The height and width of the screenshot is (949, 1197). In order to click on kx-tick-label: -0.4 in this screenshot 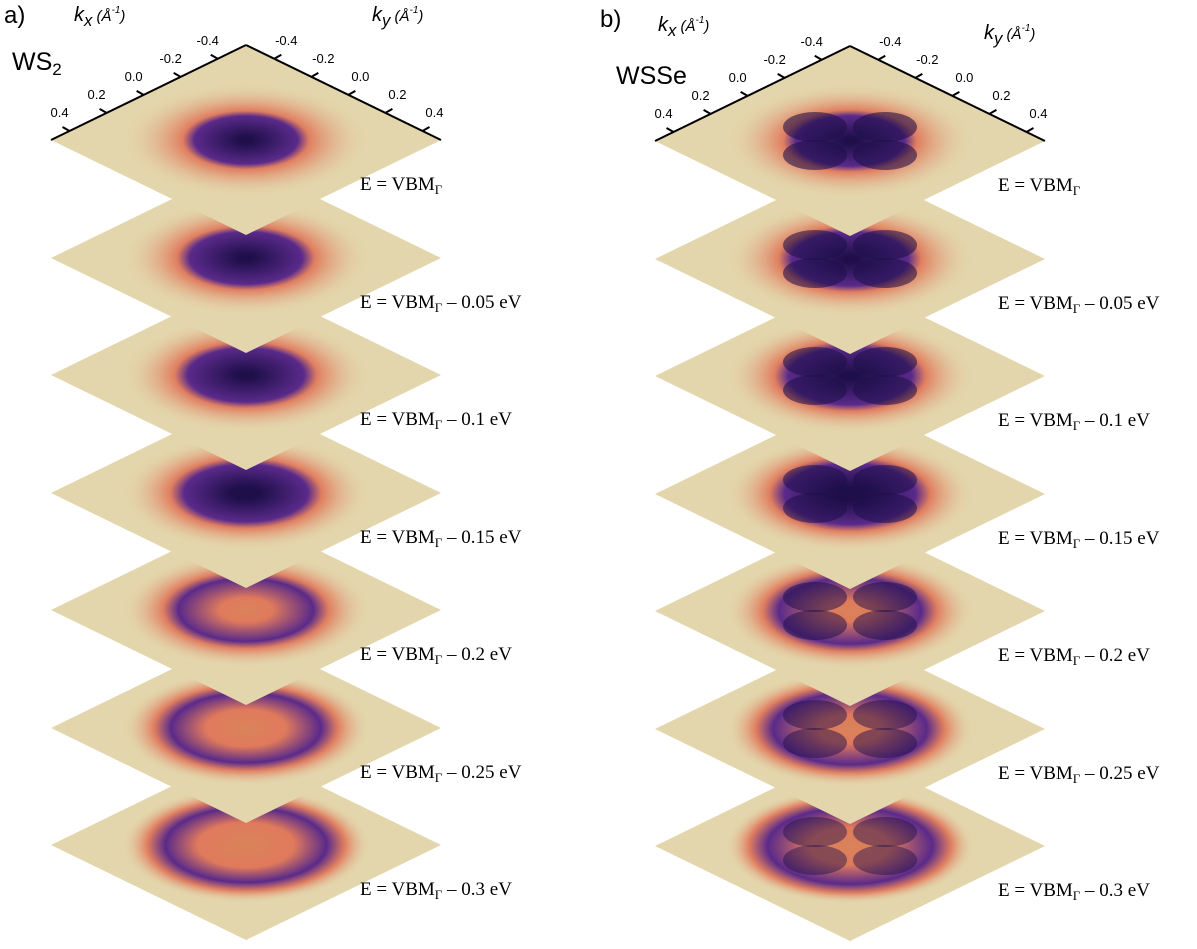, I will do `click(811, 41)`.